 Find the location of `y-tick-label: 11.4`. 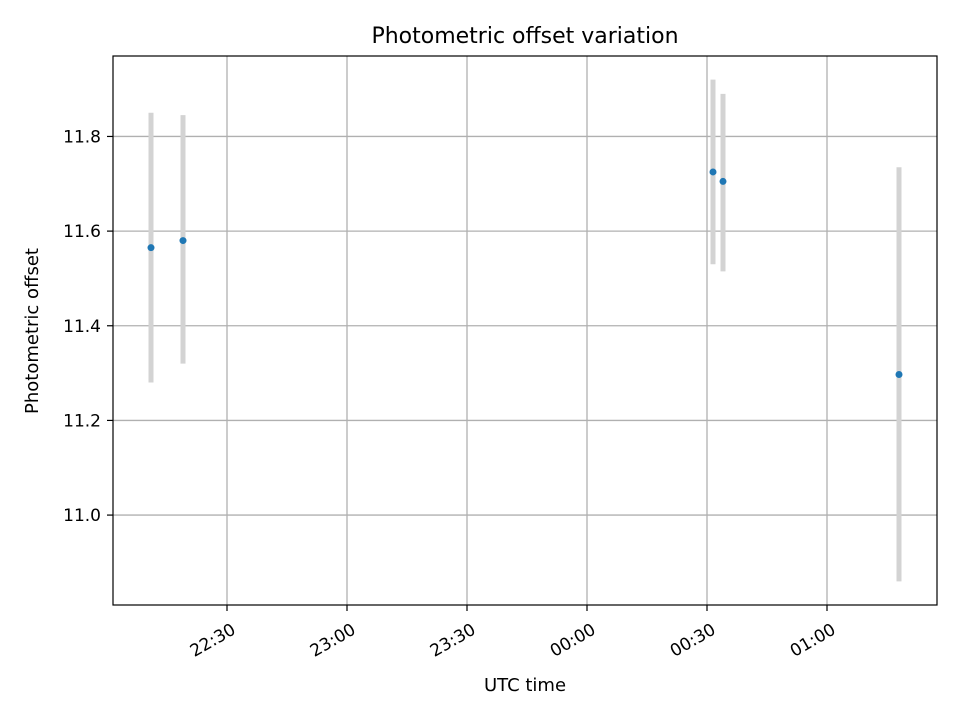

y-tick-label: 11.4 is located at coordinates (82, 327).